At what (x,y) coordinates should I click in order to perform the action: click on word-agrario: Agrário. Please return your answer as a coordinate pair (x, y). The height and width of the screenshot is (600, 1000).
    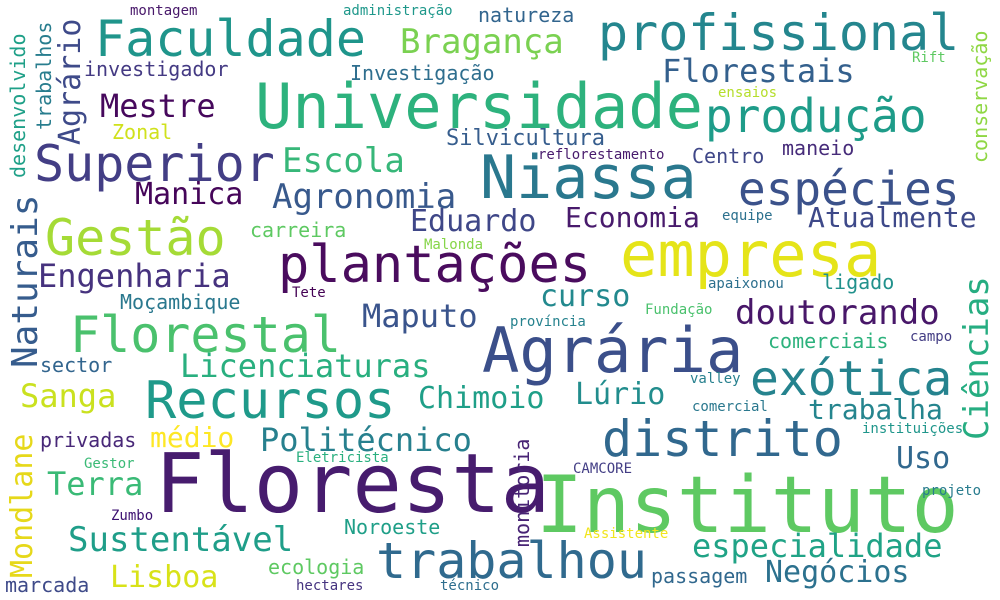
    Looking at the image, I should click on (70, 81).